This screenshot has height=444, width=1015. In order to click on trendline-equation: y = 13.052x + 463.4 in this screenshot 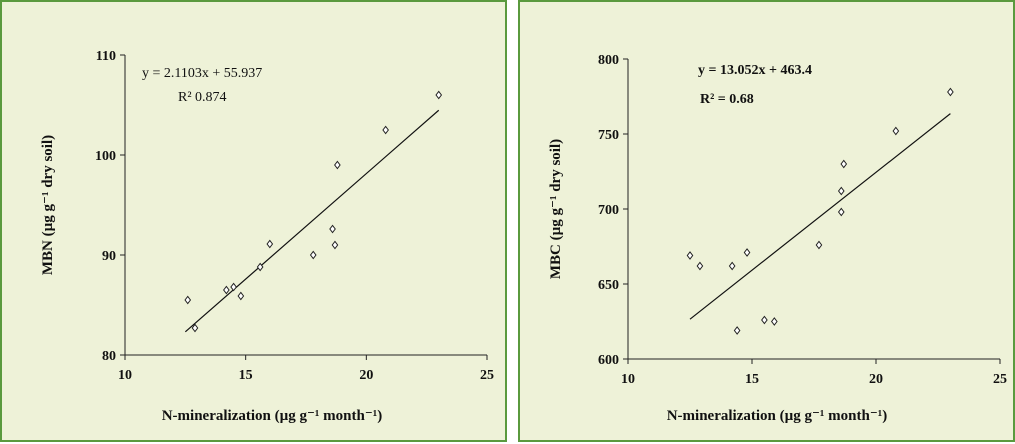, I will do `click(755, 70)`.